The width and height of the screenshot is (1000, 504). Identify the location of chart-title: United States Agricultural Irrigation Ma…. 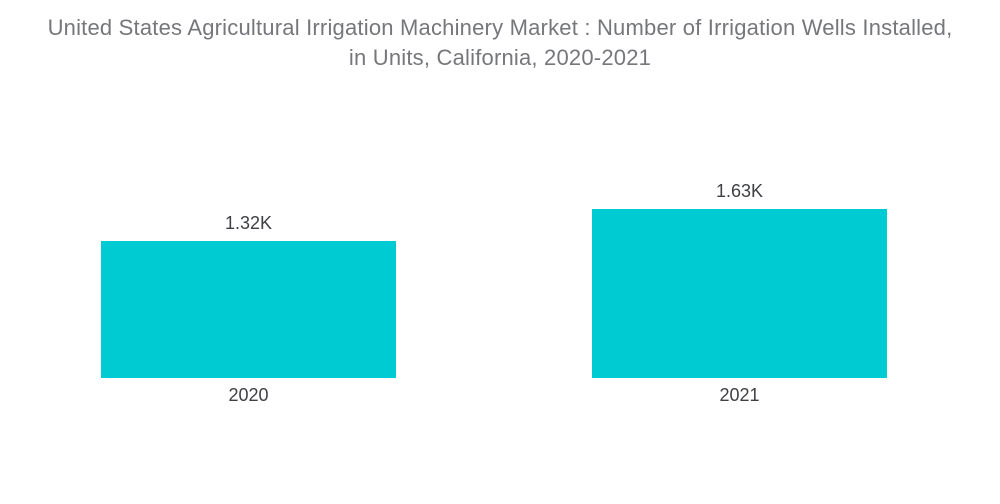
(500, 43).